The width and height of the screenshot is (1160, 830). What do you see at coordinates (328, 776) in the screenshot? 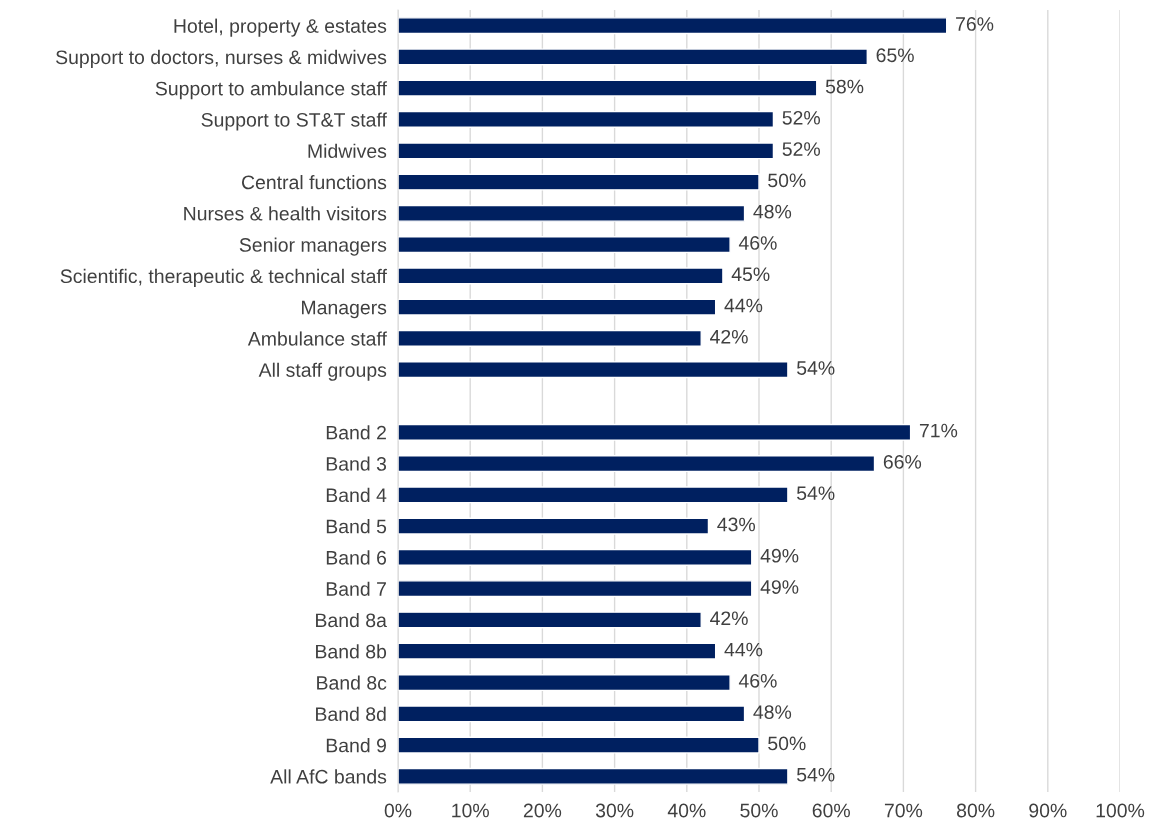
I see `y-tick-label: All AfC bands` at bounding box center [328, 776].